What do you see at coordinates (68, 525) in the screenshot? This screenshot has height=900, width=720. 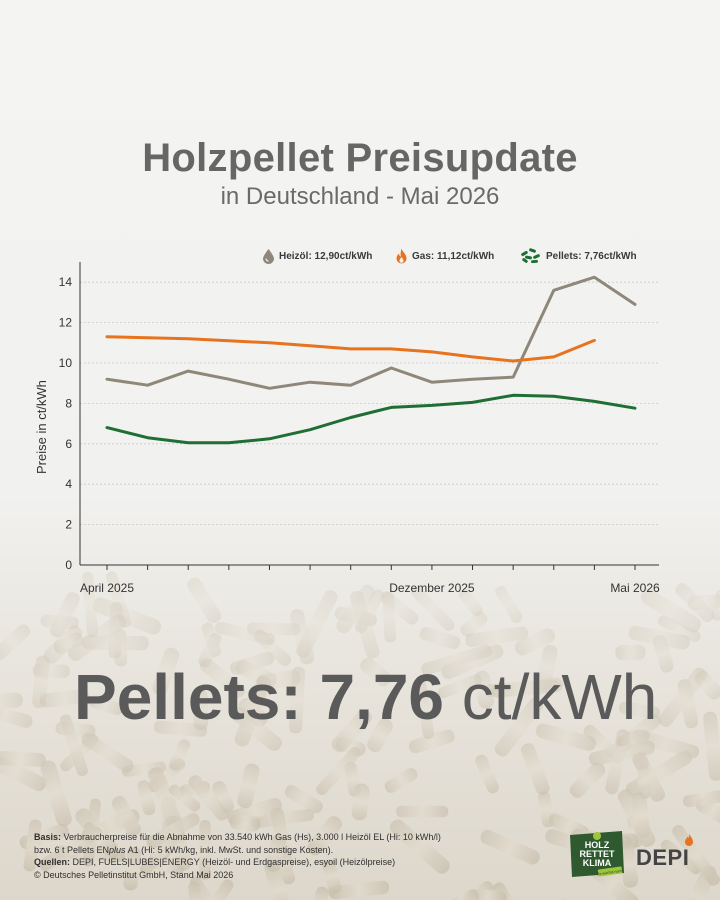 I see `y-tick-label: 2` at bounding box center [68, 525].